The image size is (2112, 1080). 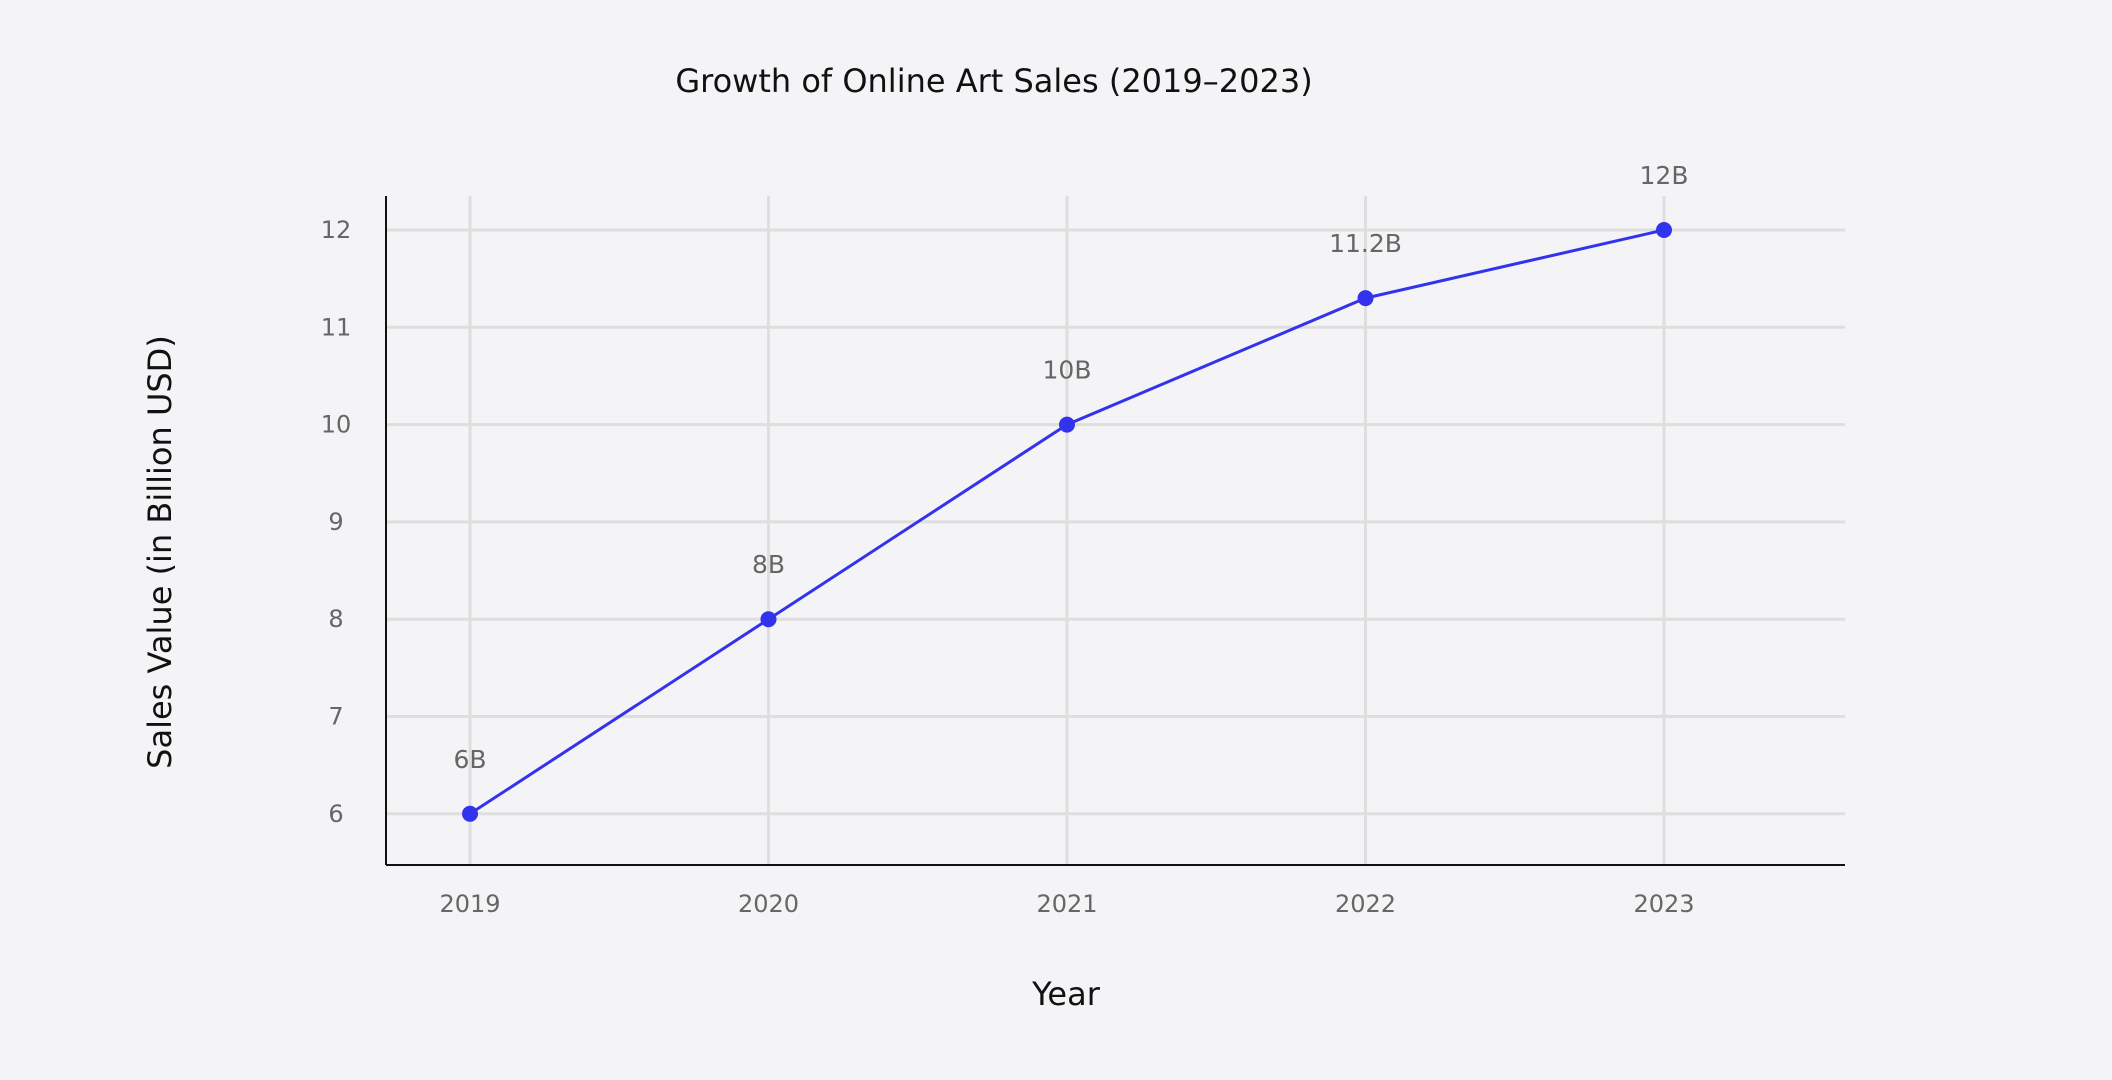 What do you see at coordinates (335, 522) in the screenshot?
I see `y-tick-label: 9` at bounding box center [335, 522].